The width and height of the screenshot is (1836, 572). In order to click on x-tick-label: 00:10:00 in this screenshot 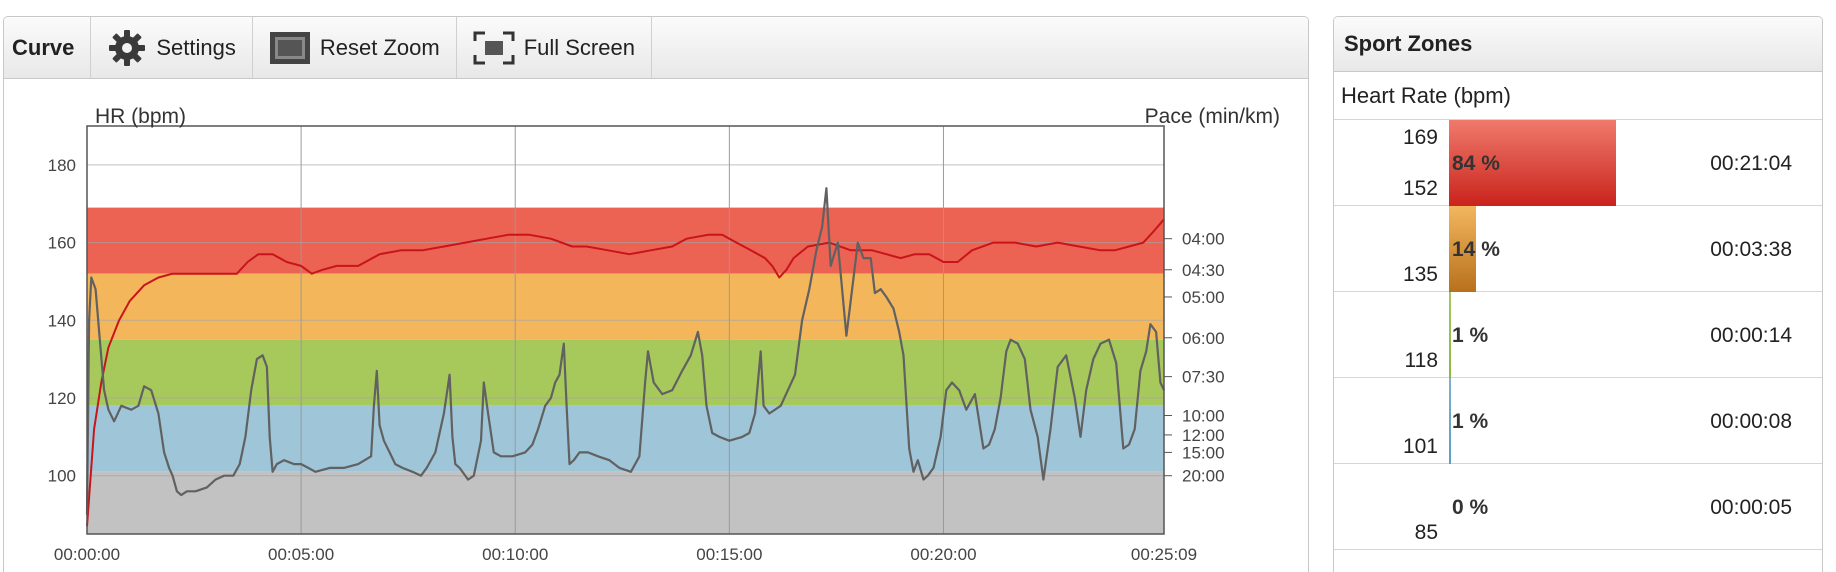, I will do `click(515, 554)`.